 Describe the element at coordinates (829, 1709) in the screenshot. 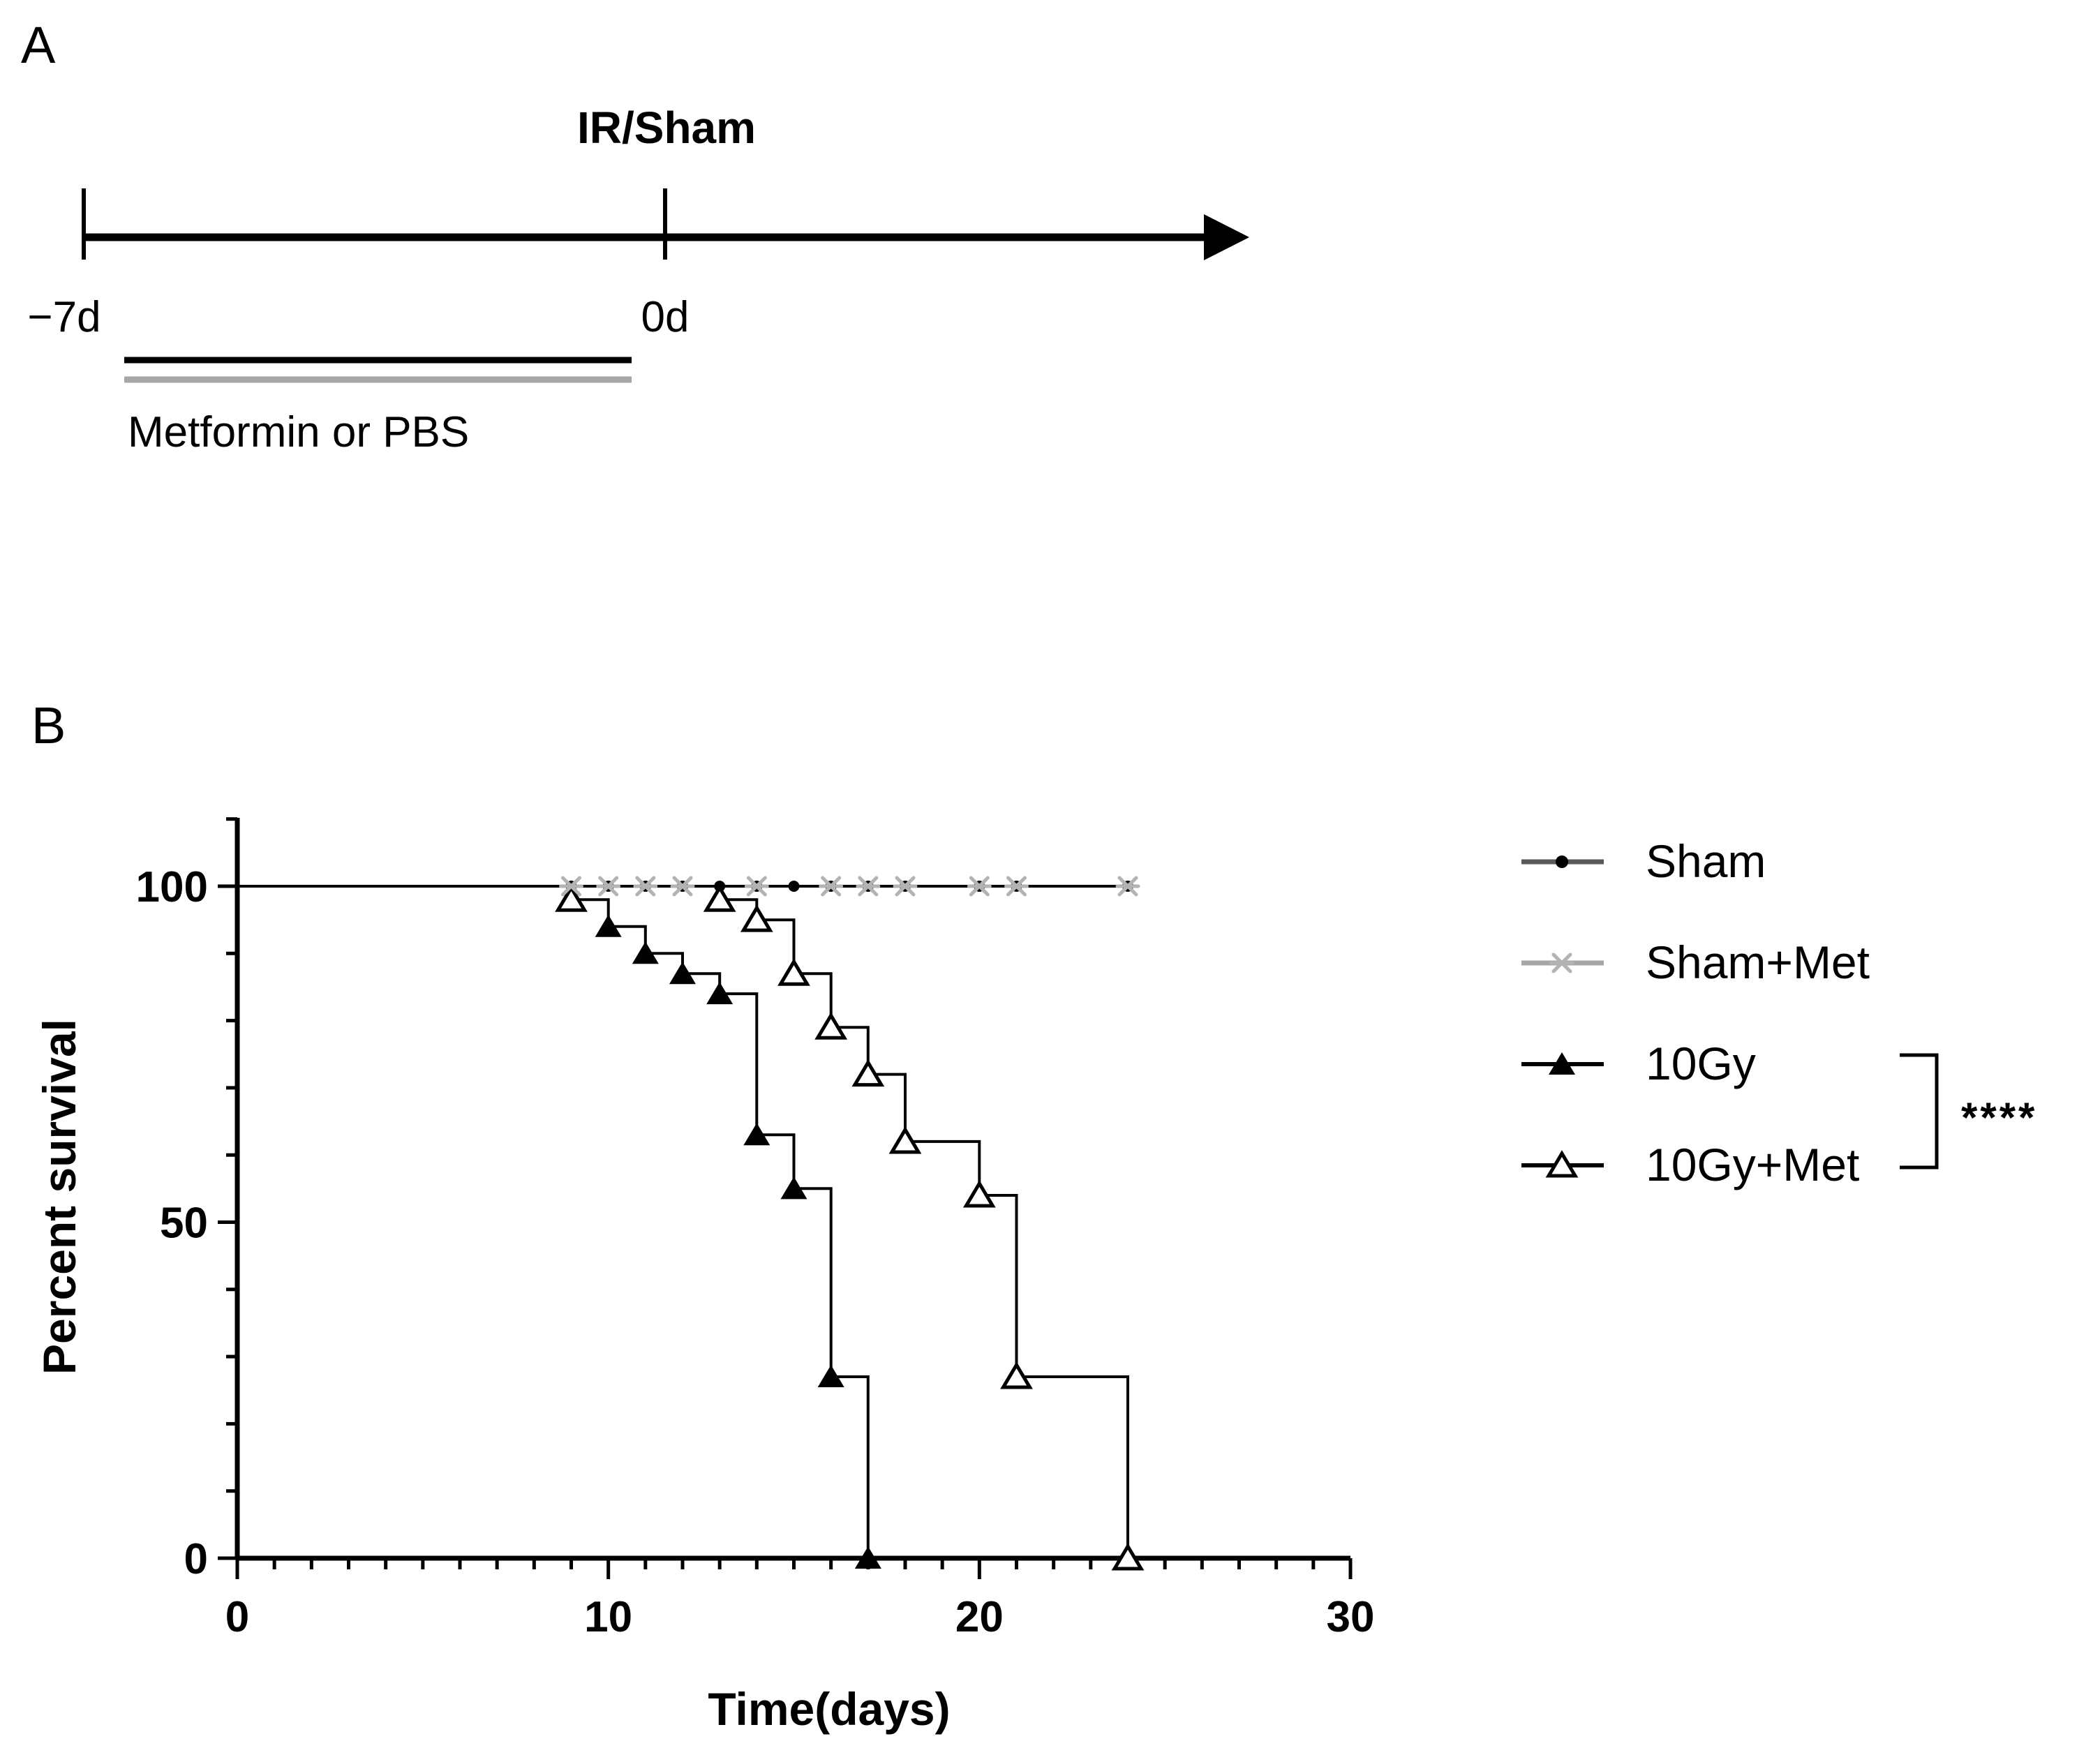

I see `x-axis-title: Time(days)` at that location.